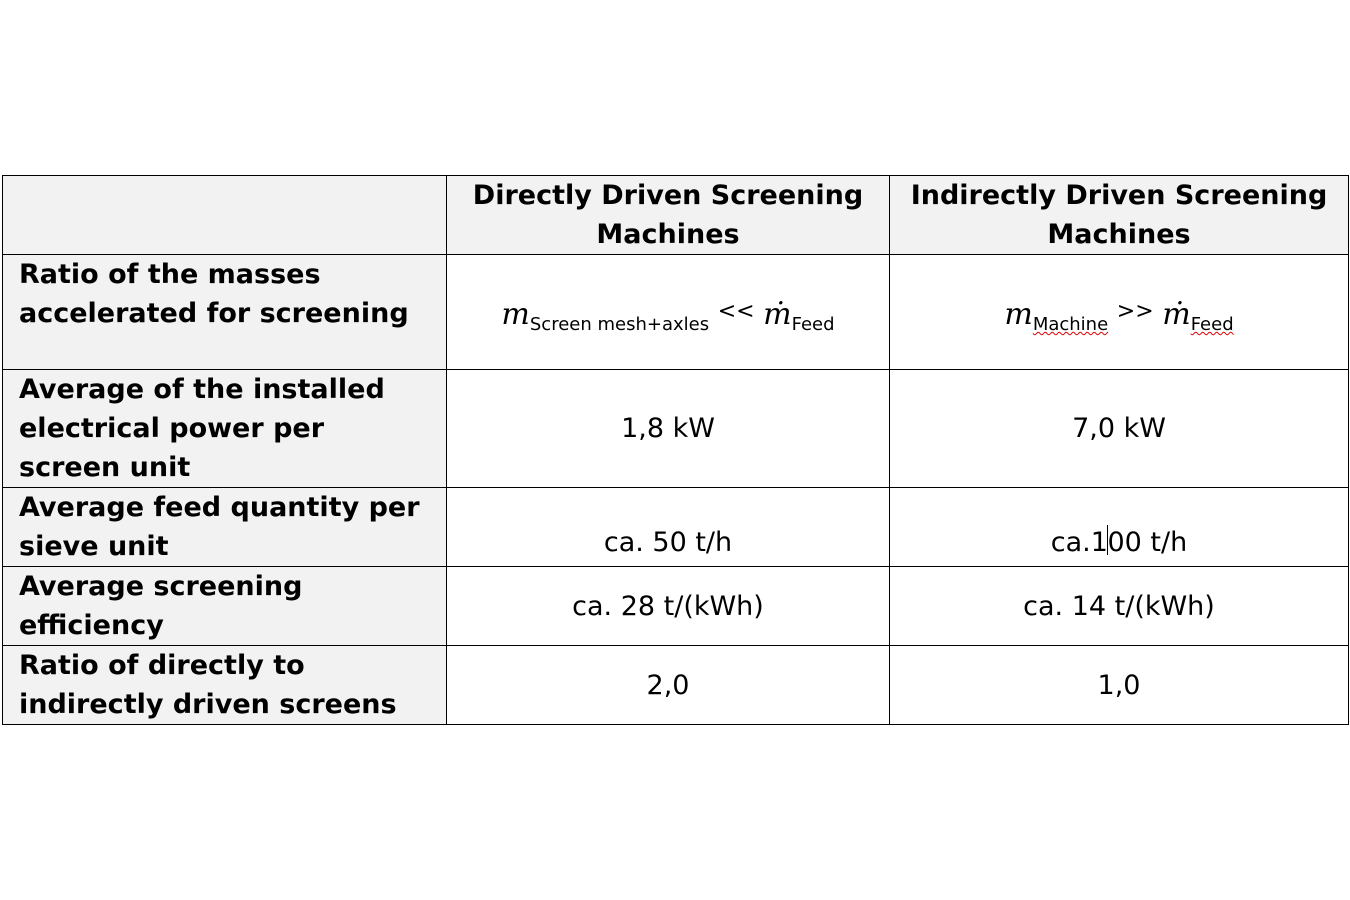 The height and width of the screenshot is (900, 1350). Describe the element at coordinates (1119, 685) in the screenshot. I see `ratio-indirect: 1,0` at that location.